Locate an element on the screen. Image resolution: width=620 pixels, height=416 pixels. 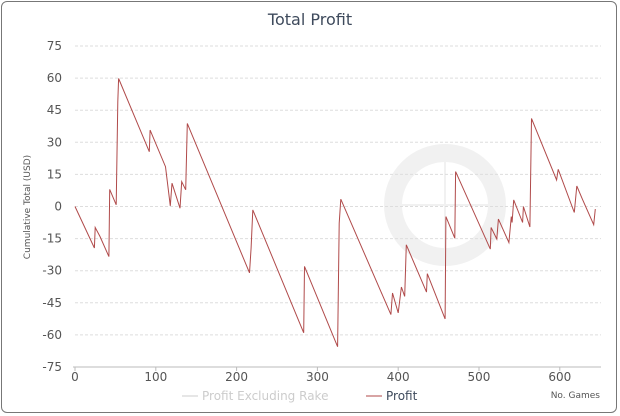
y-axis-label: Cumulative Total (USD) is located at coordinates (28, 207).